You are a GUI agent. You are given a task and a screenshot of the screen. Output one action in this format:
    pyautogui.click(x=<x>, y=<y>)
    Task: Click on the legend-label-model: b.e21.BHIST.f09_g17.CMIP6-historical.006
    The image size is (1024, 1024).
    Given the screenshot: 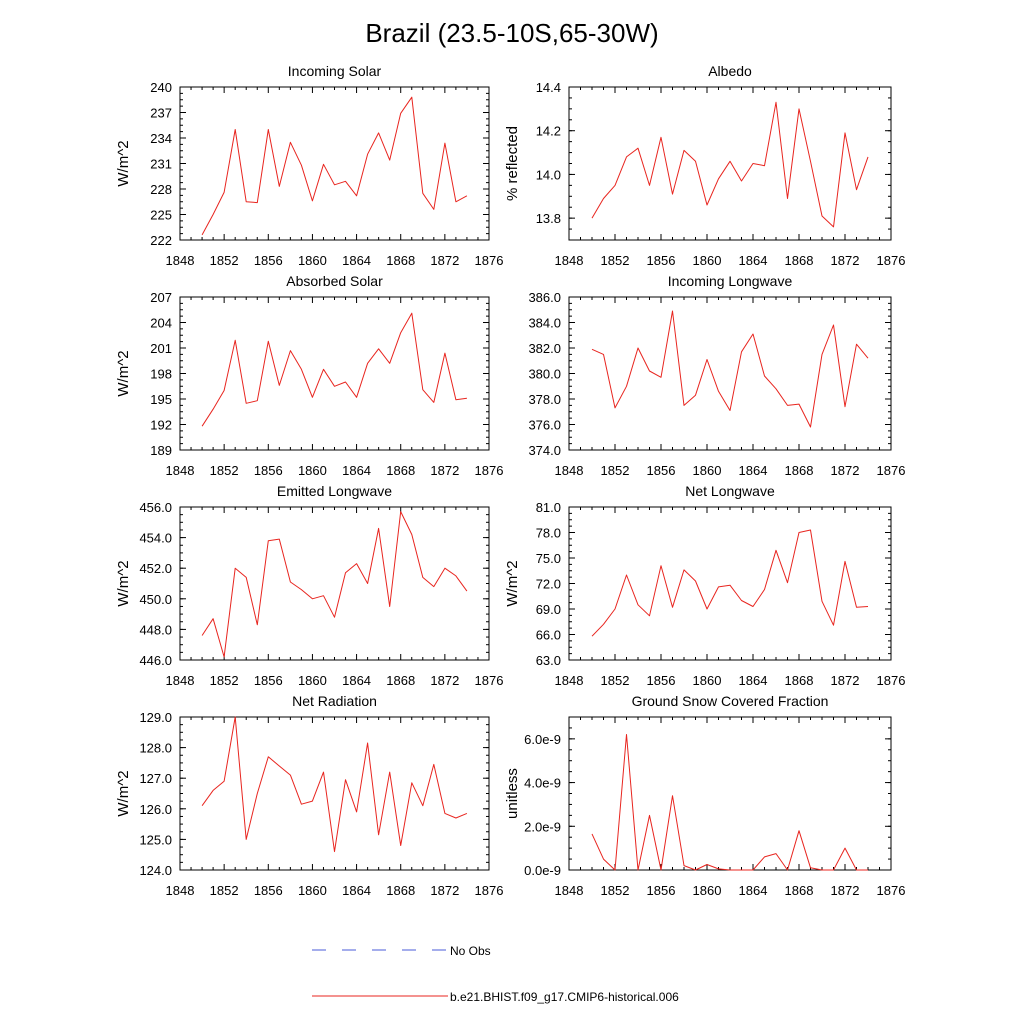 What is the action you would take?
    pyautogui.click(x=564, y=997)
    